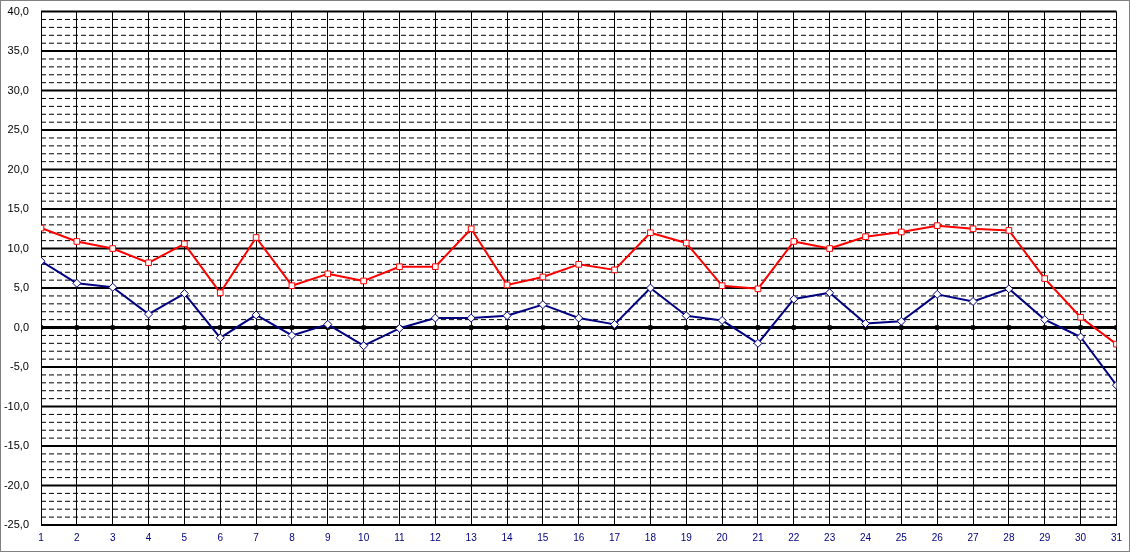 The height and width of the screenshot is (552, 1130). Describe the element at coordinates (77, 537) in the screenshot. I see `x-tick-label: 2` at that location.